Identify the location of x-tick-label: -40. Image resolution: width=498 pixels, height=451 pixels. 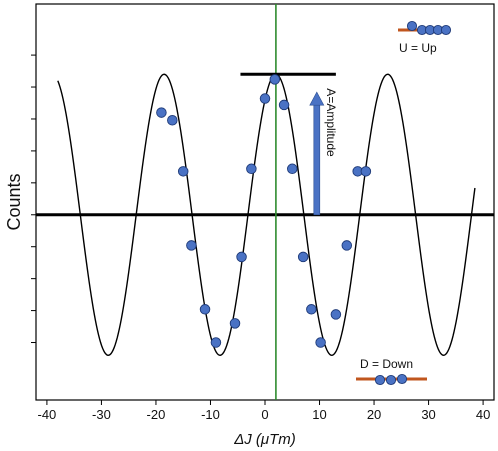
(47, 414).